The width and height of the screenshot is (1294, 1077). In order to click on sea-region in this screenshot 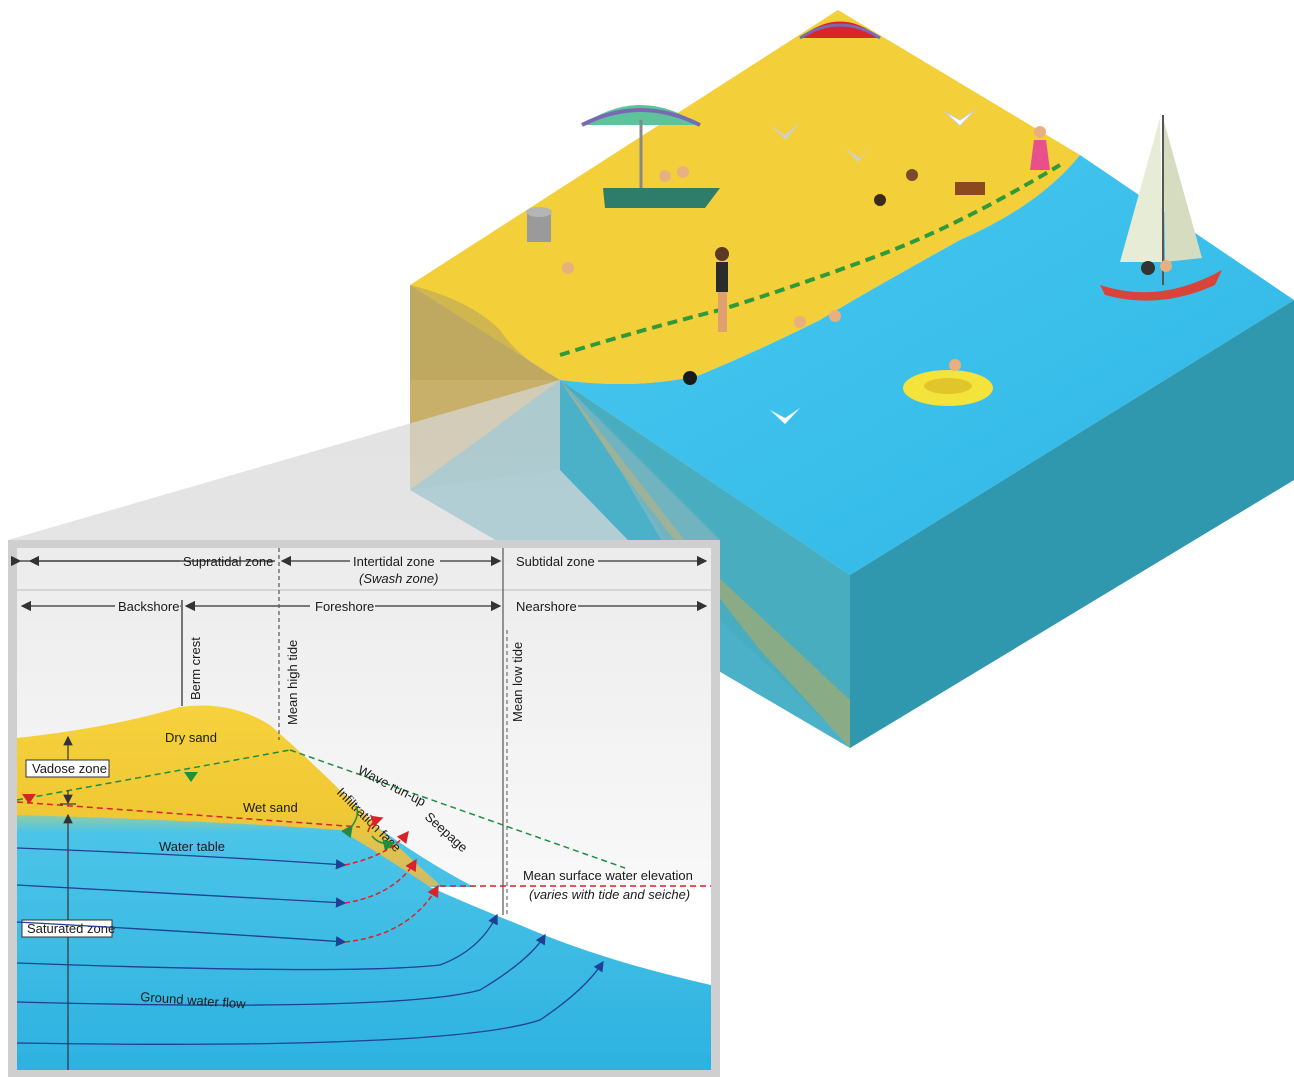, I will do `click(570, 936)`.